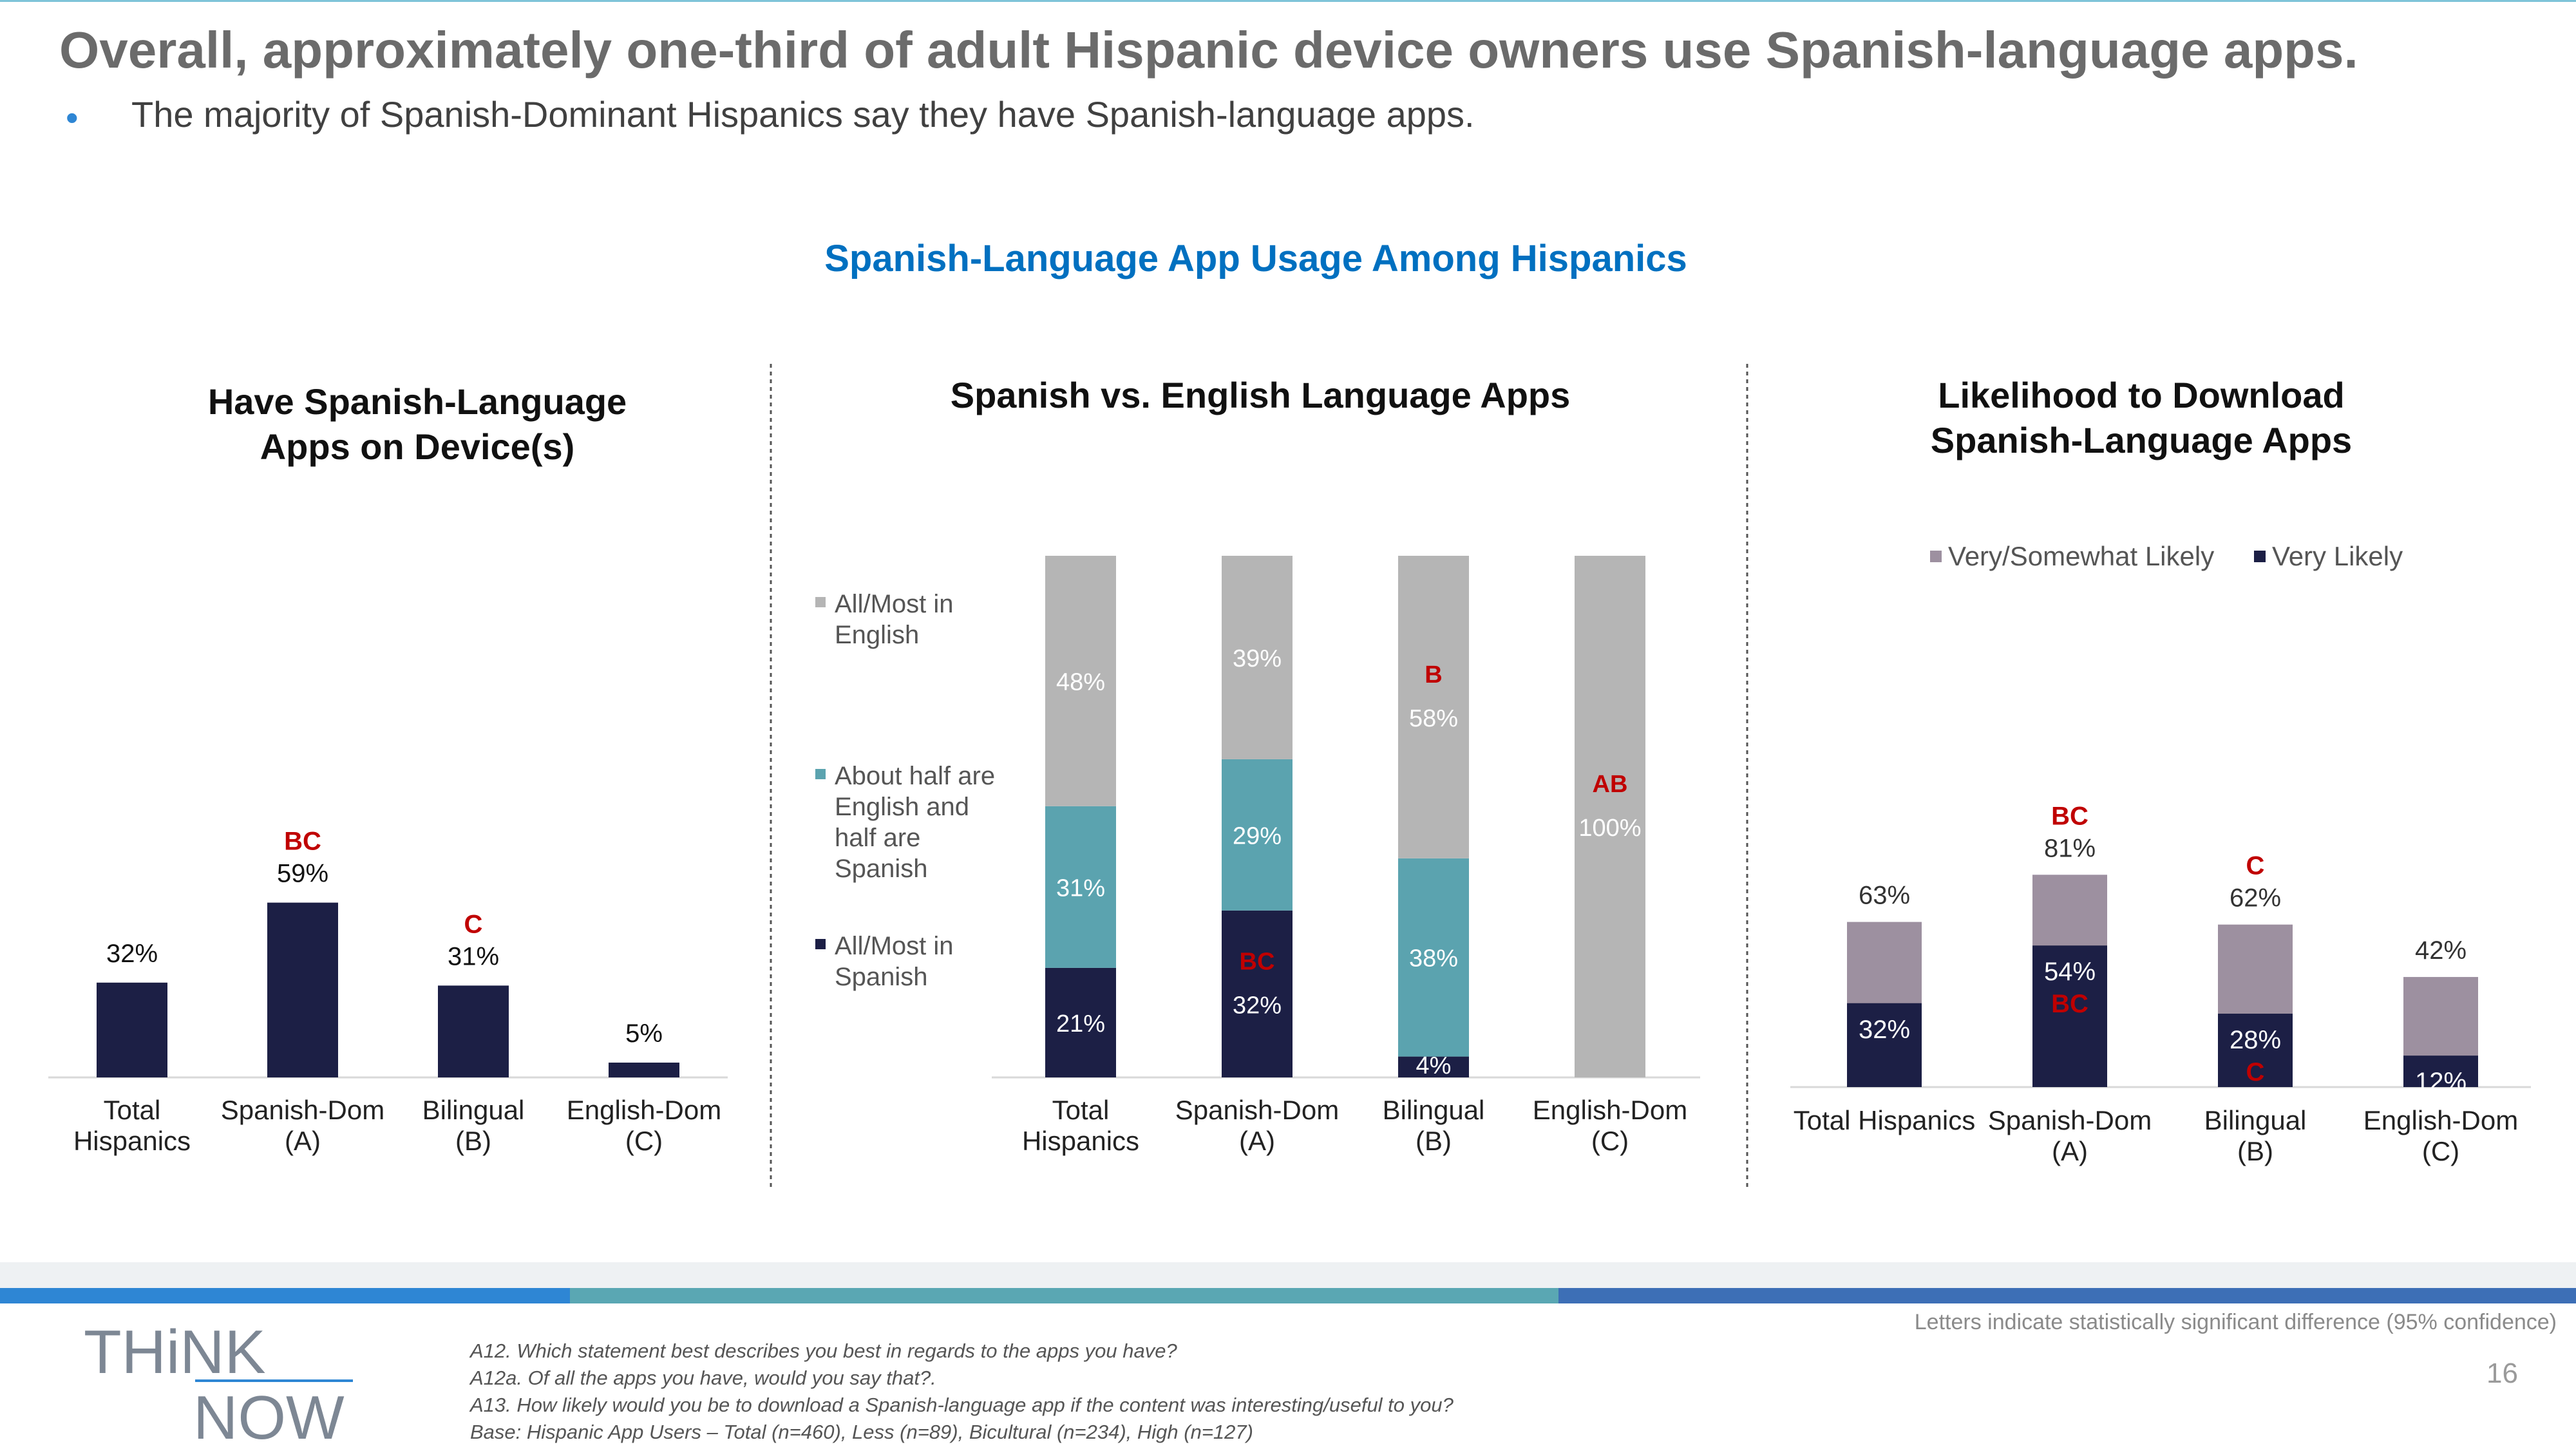 Image resolution: width=2576 pixels, height=1449 pixels. What do you see at coordinates (2141, 440) in the screenshot?
I see `c3-title-line-1: Spanish-Language Apps` at bounding box center [2141, 440].